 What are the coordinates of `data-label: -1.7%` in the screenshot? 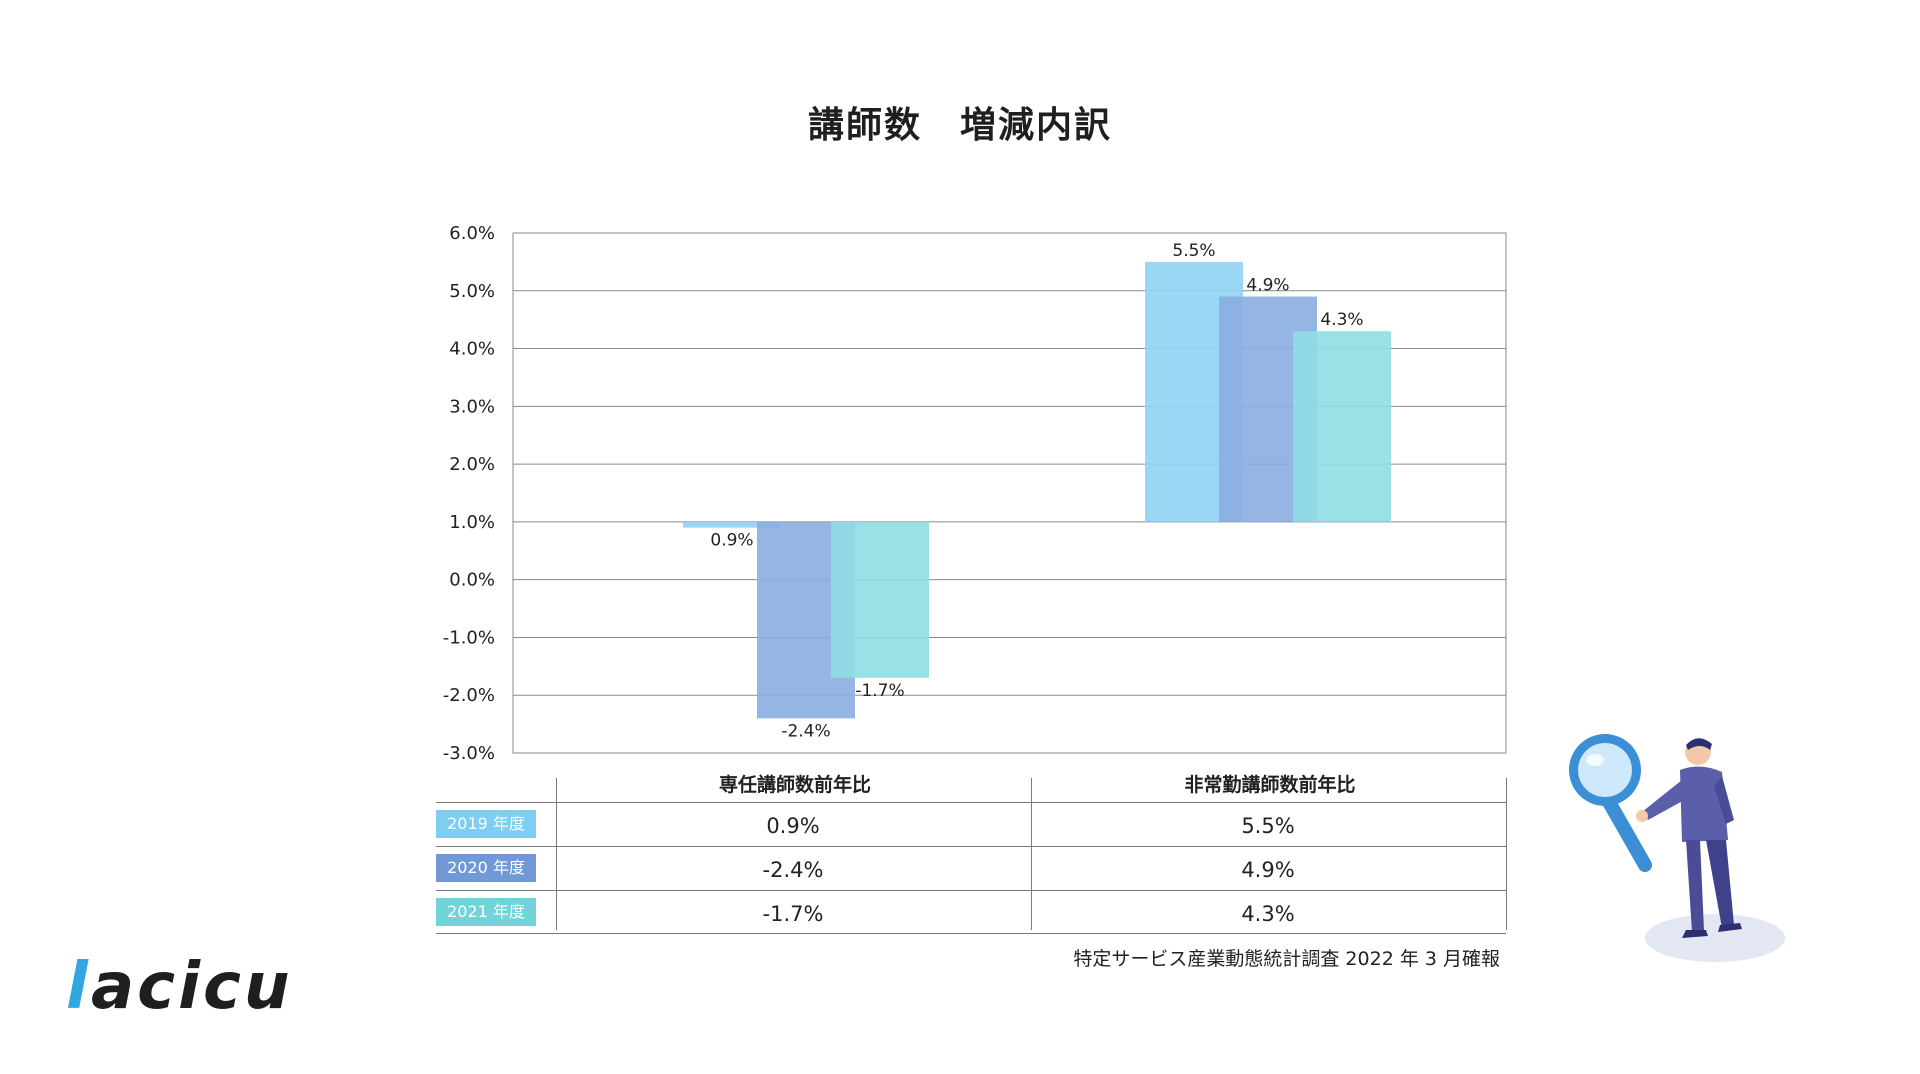 It's located at (879, 691).